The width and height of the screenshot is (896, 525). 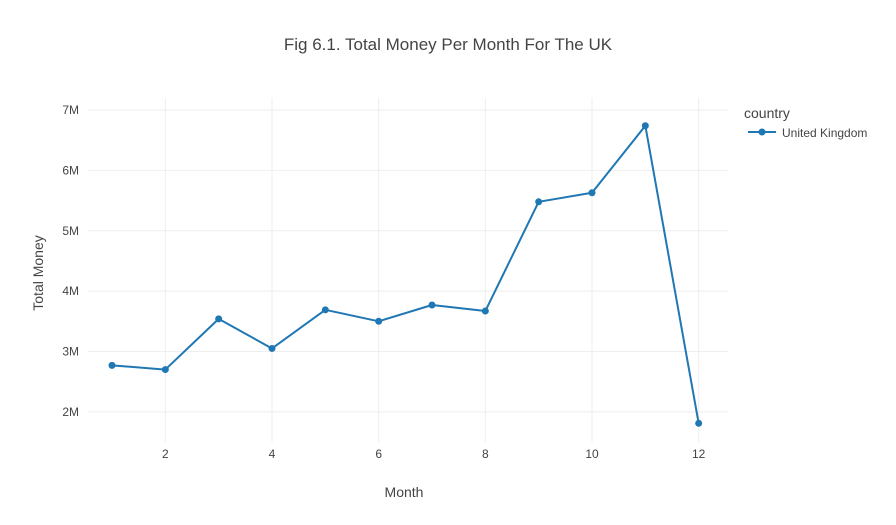 I want to click on y-tick-label: 7M, so click(x=70, y=110).